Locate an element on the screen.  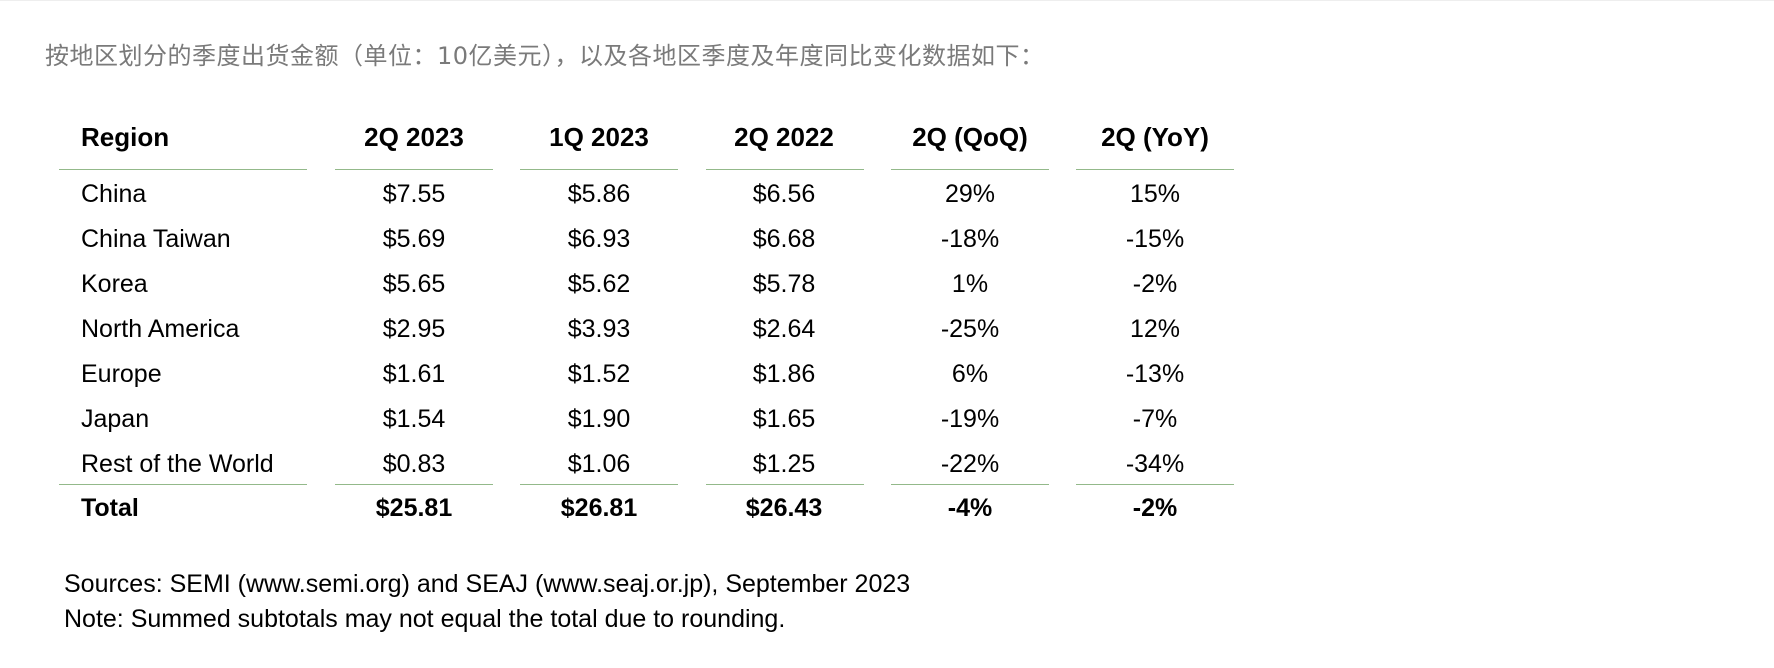
cell-region: Japan is located at coordinates (115, 419).